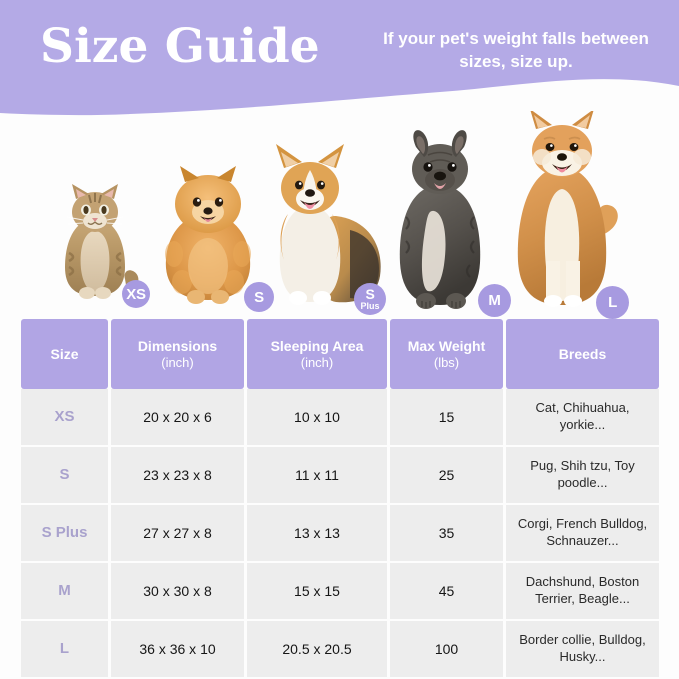 The height and width of the screenshot is (679, 679). I want to click on badge-m: M, so click(494, 300).